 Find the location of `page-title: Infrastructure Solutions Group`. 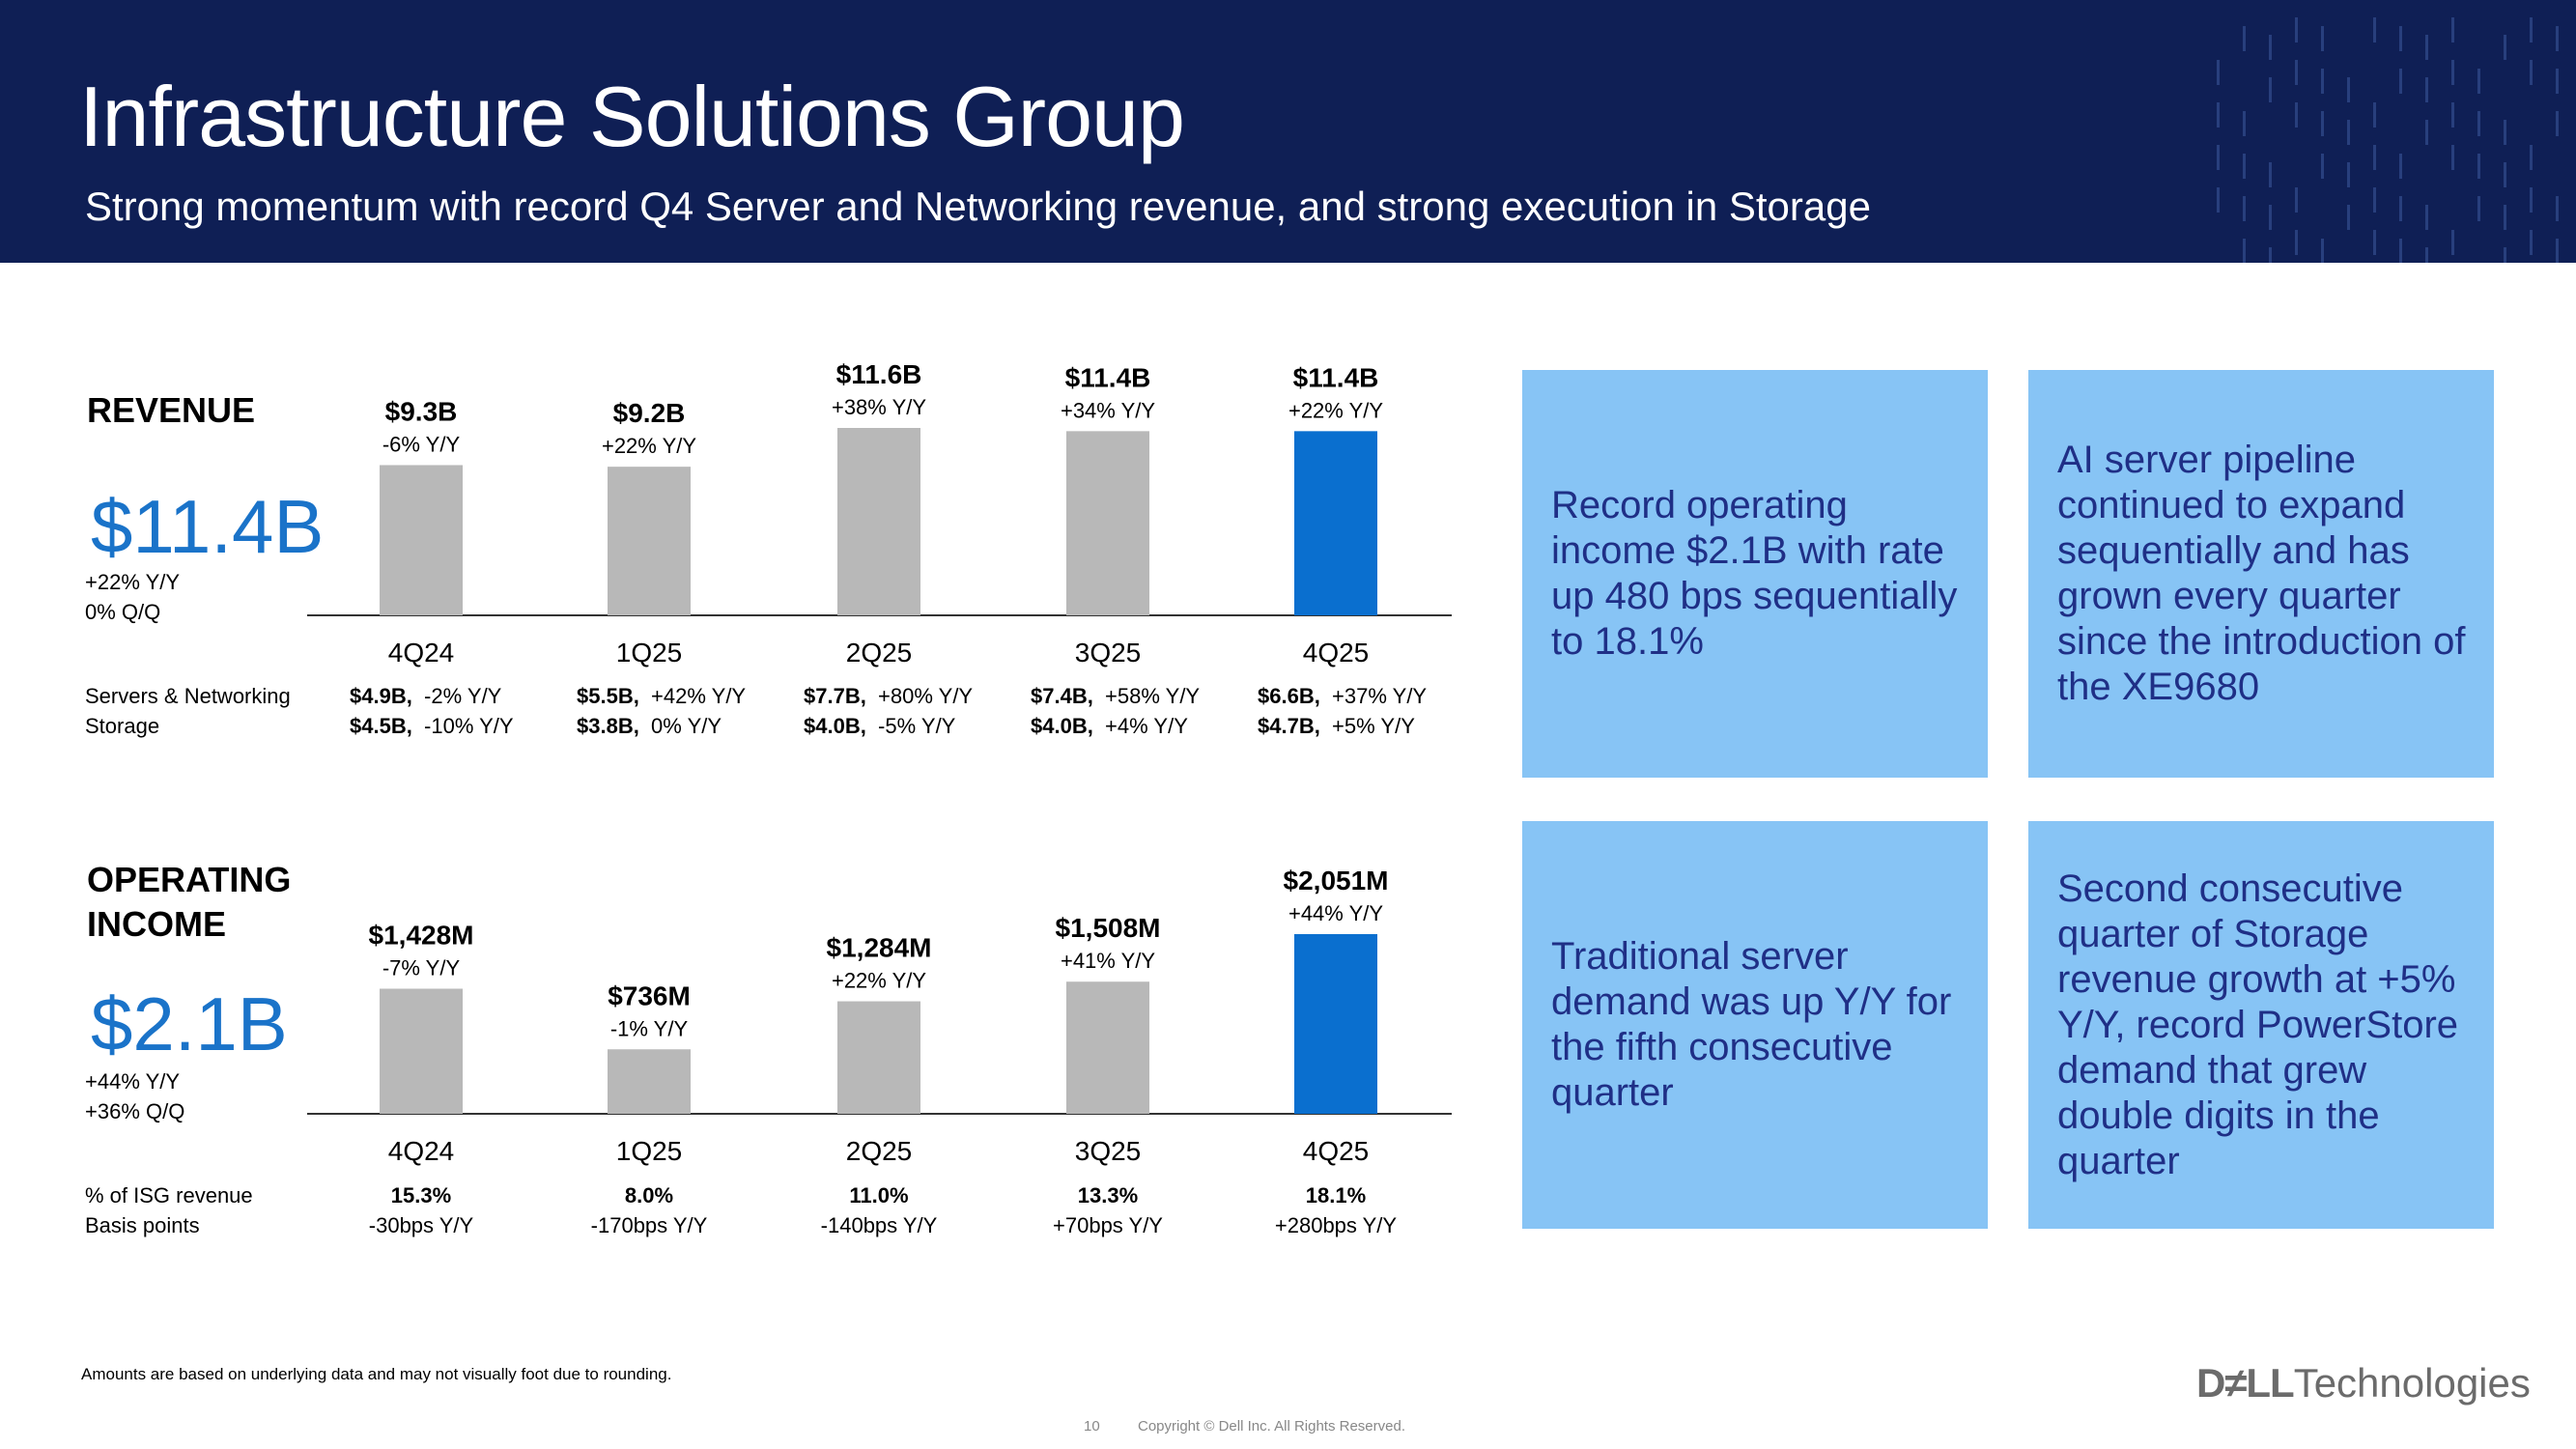

page-title: Infrastructure Solutions Group is located at coordinates (632, 116).